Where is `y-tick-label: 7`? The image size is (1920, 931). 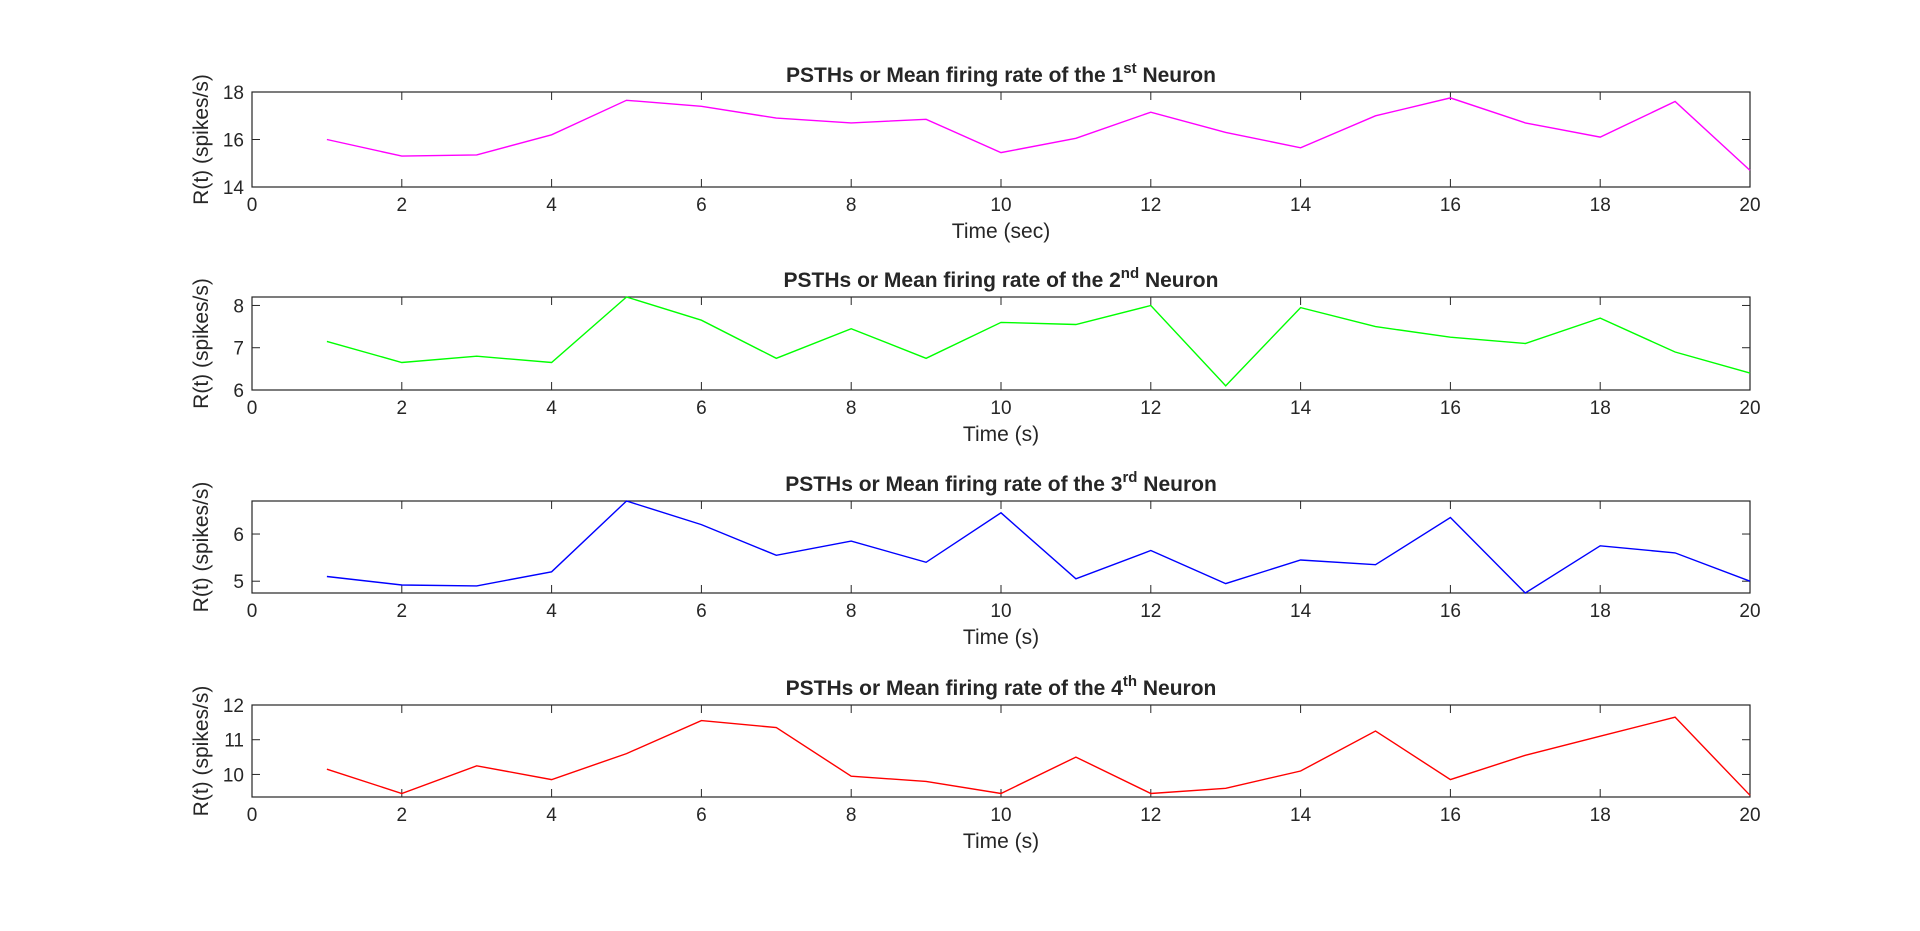 y-tick-label: 7 is located at coordinates (238, 349).